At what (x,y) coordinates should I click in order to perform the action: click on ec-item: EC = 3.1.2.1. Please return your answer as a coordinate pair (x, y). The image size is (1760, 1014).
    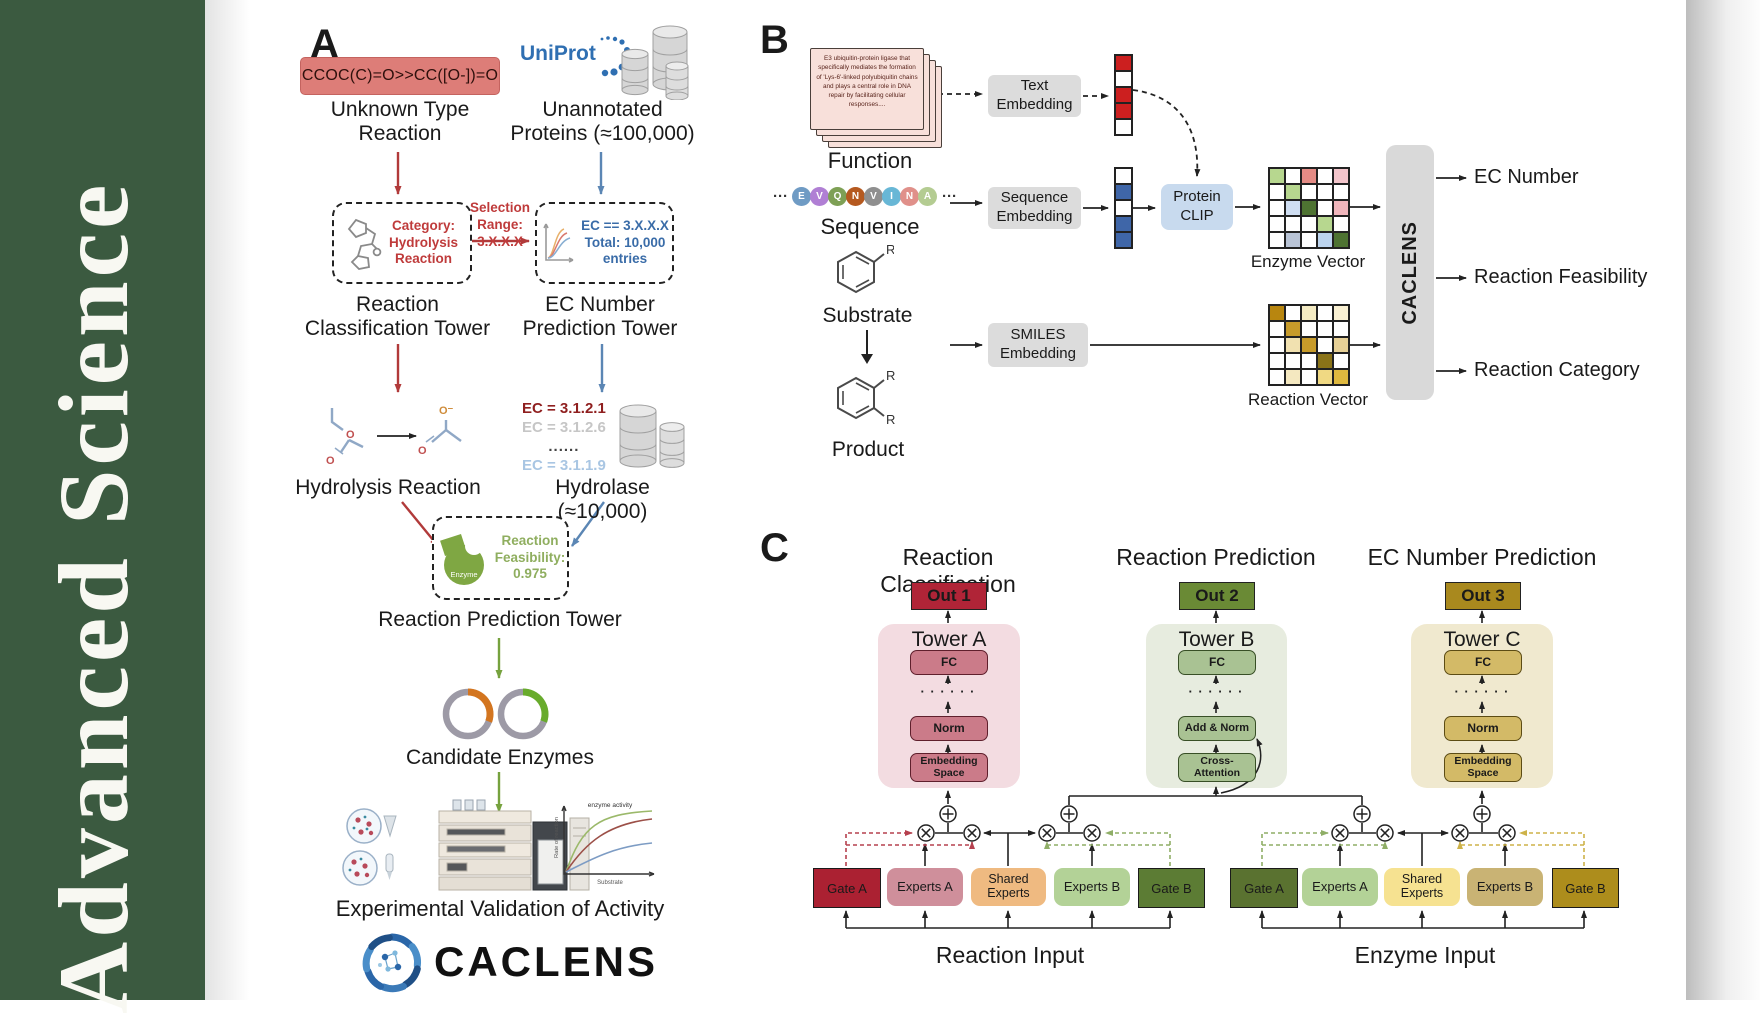
    Looking at the image, I should click on (564, 408).